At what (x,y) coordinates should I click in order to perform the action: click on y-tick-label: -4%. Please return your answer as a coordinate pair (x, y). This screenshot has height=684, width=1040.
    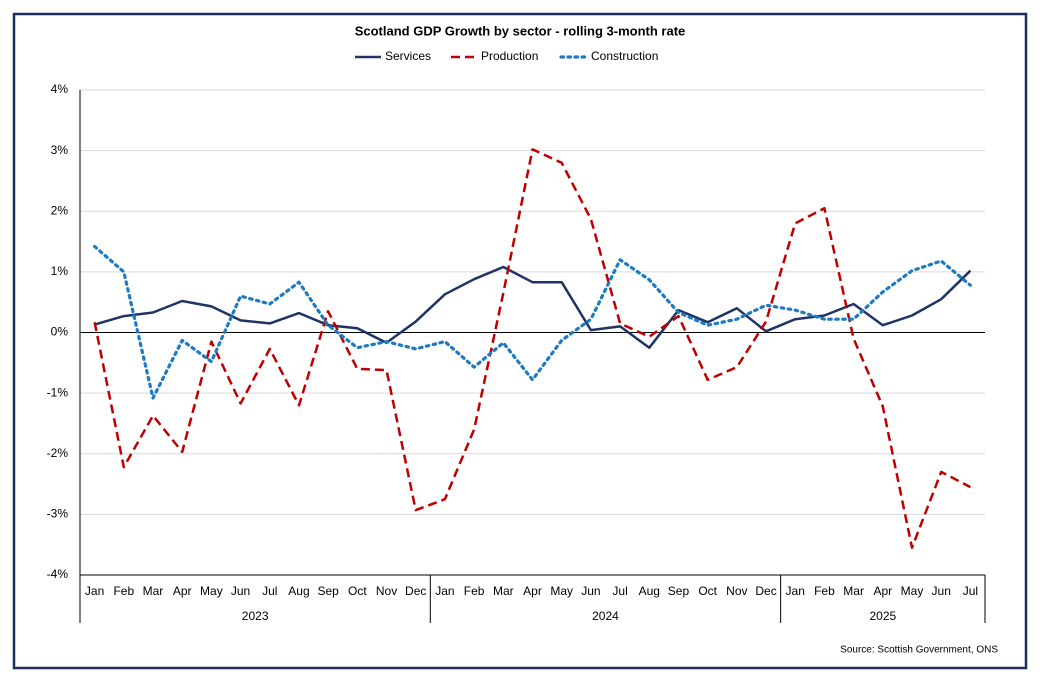
    Looking at the image, I should click on (58, 574).